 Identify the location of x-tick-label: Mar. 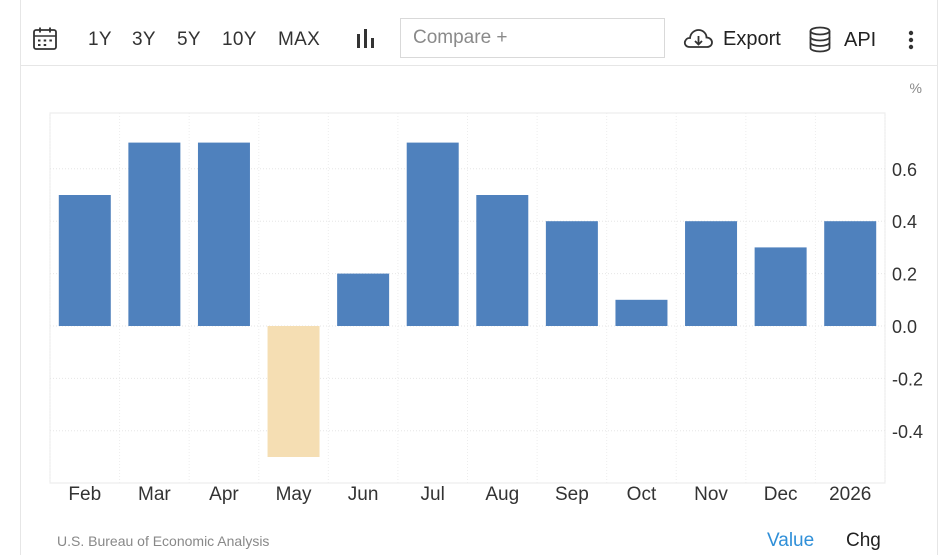
(154, 494).